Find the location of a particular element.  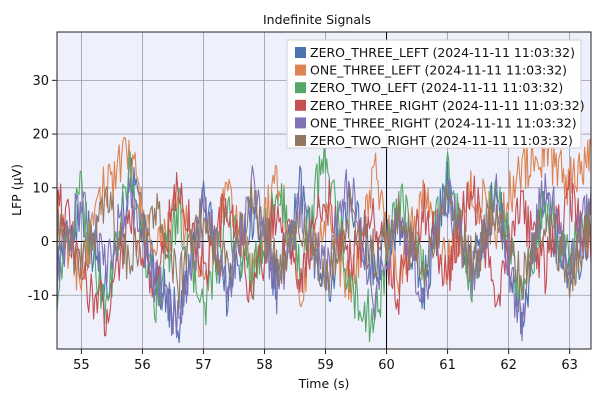

legend-entry: ONE_THREE_LEFT (2024-11-11 11:03:32) is located at coordinates (438, 70).